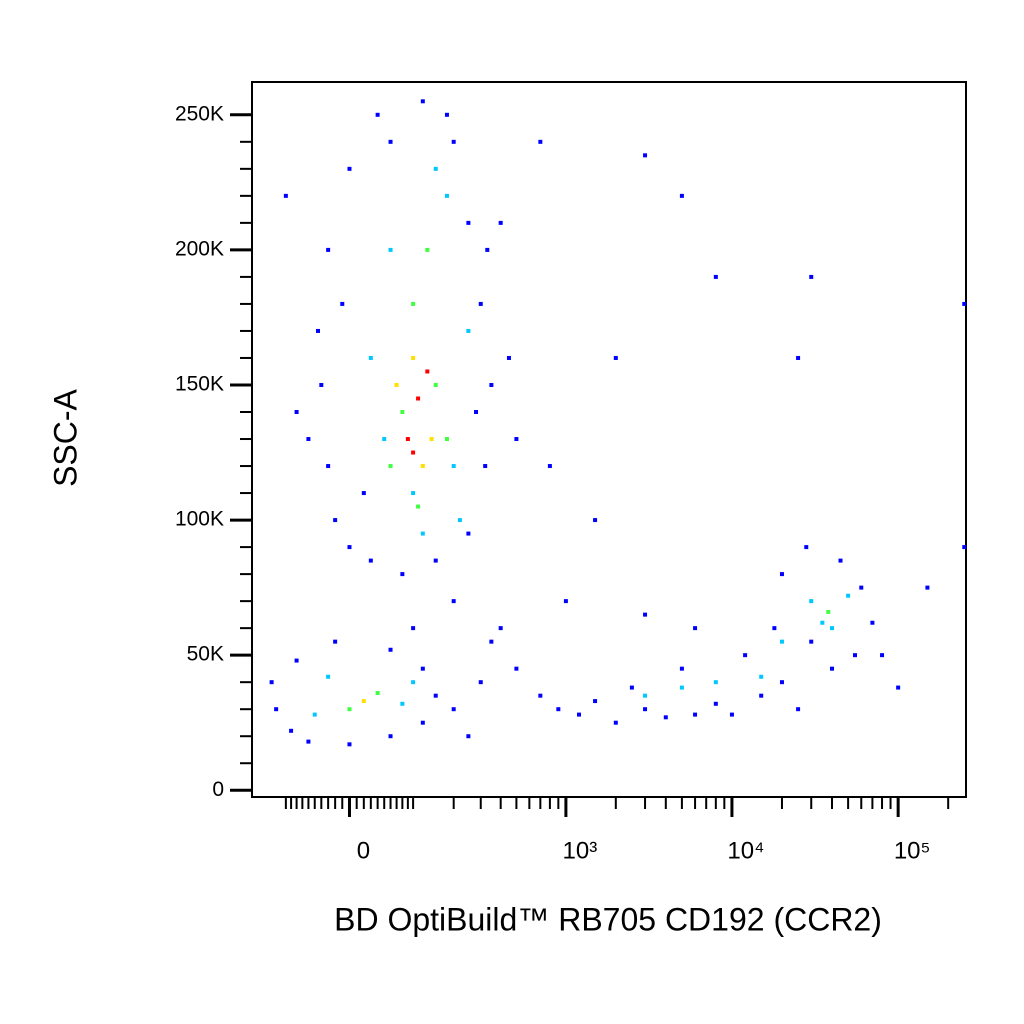  Describe the element at coordinates (65, 437) in the screenshot. I see `y-axis-title: SSC-A` at that location.